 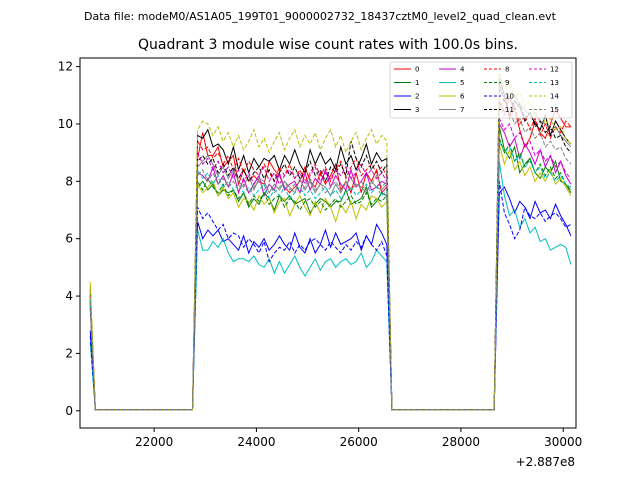 What do you see at coordinates (154, 442) in the screenshot?
I see `x-tick-label: 22000` at bounding box center [154, 442].